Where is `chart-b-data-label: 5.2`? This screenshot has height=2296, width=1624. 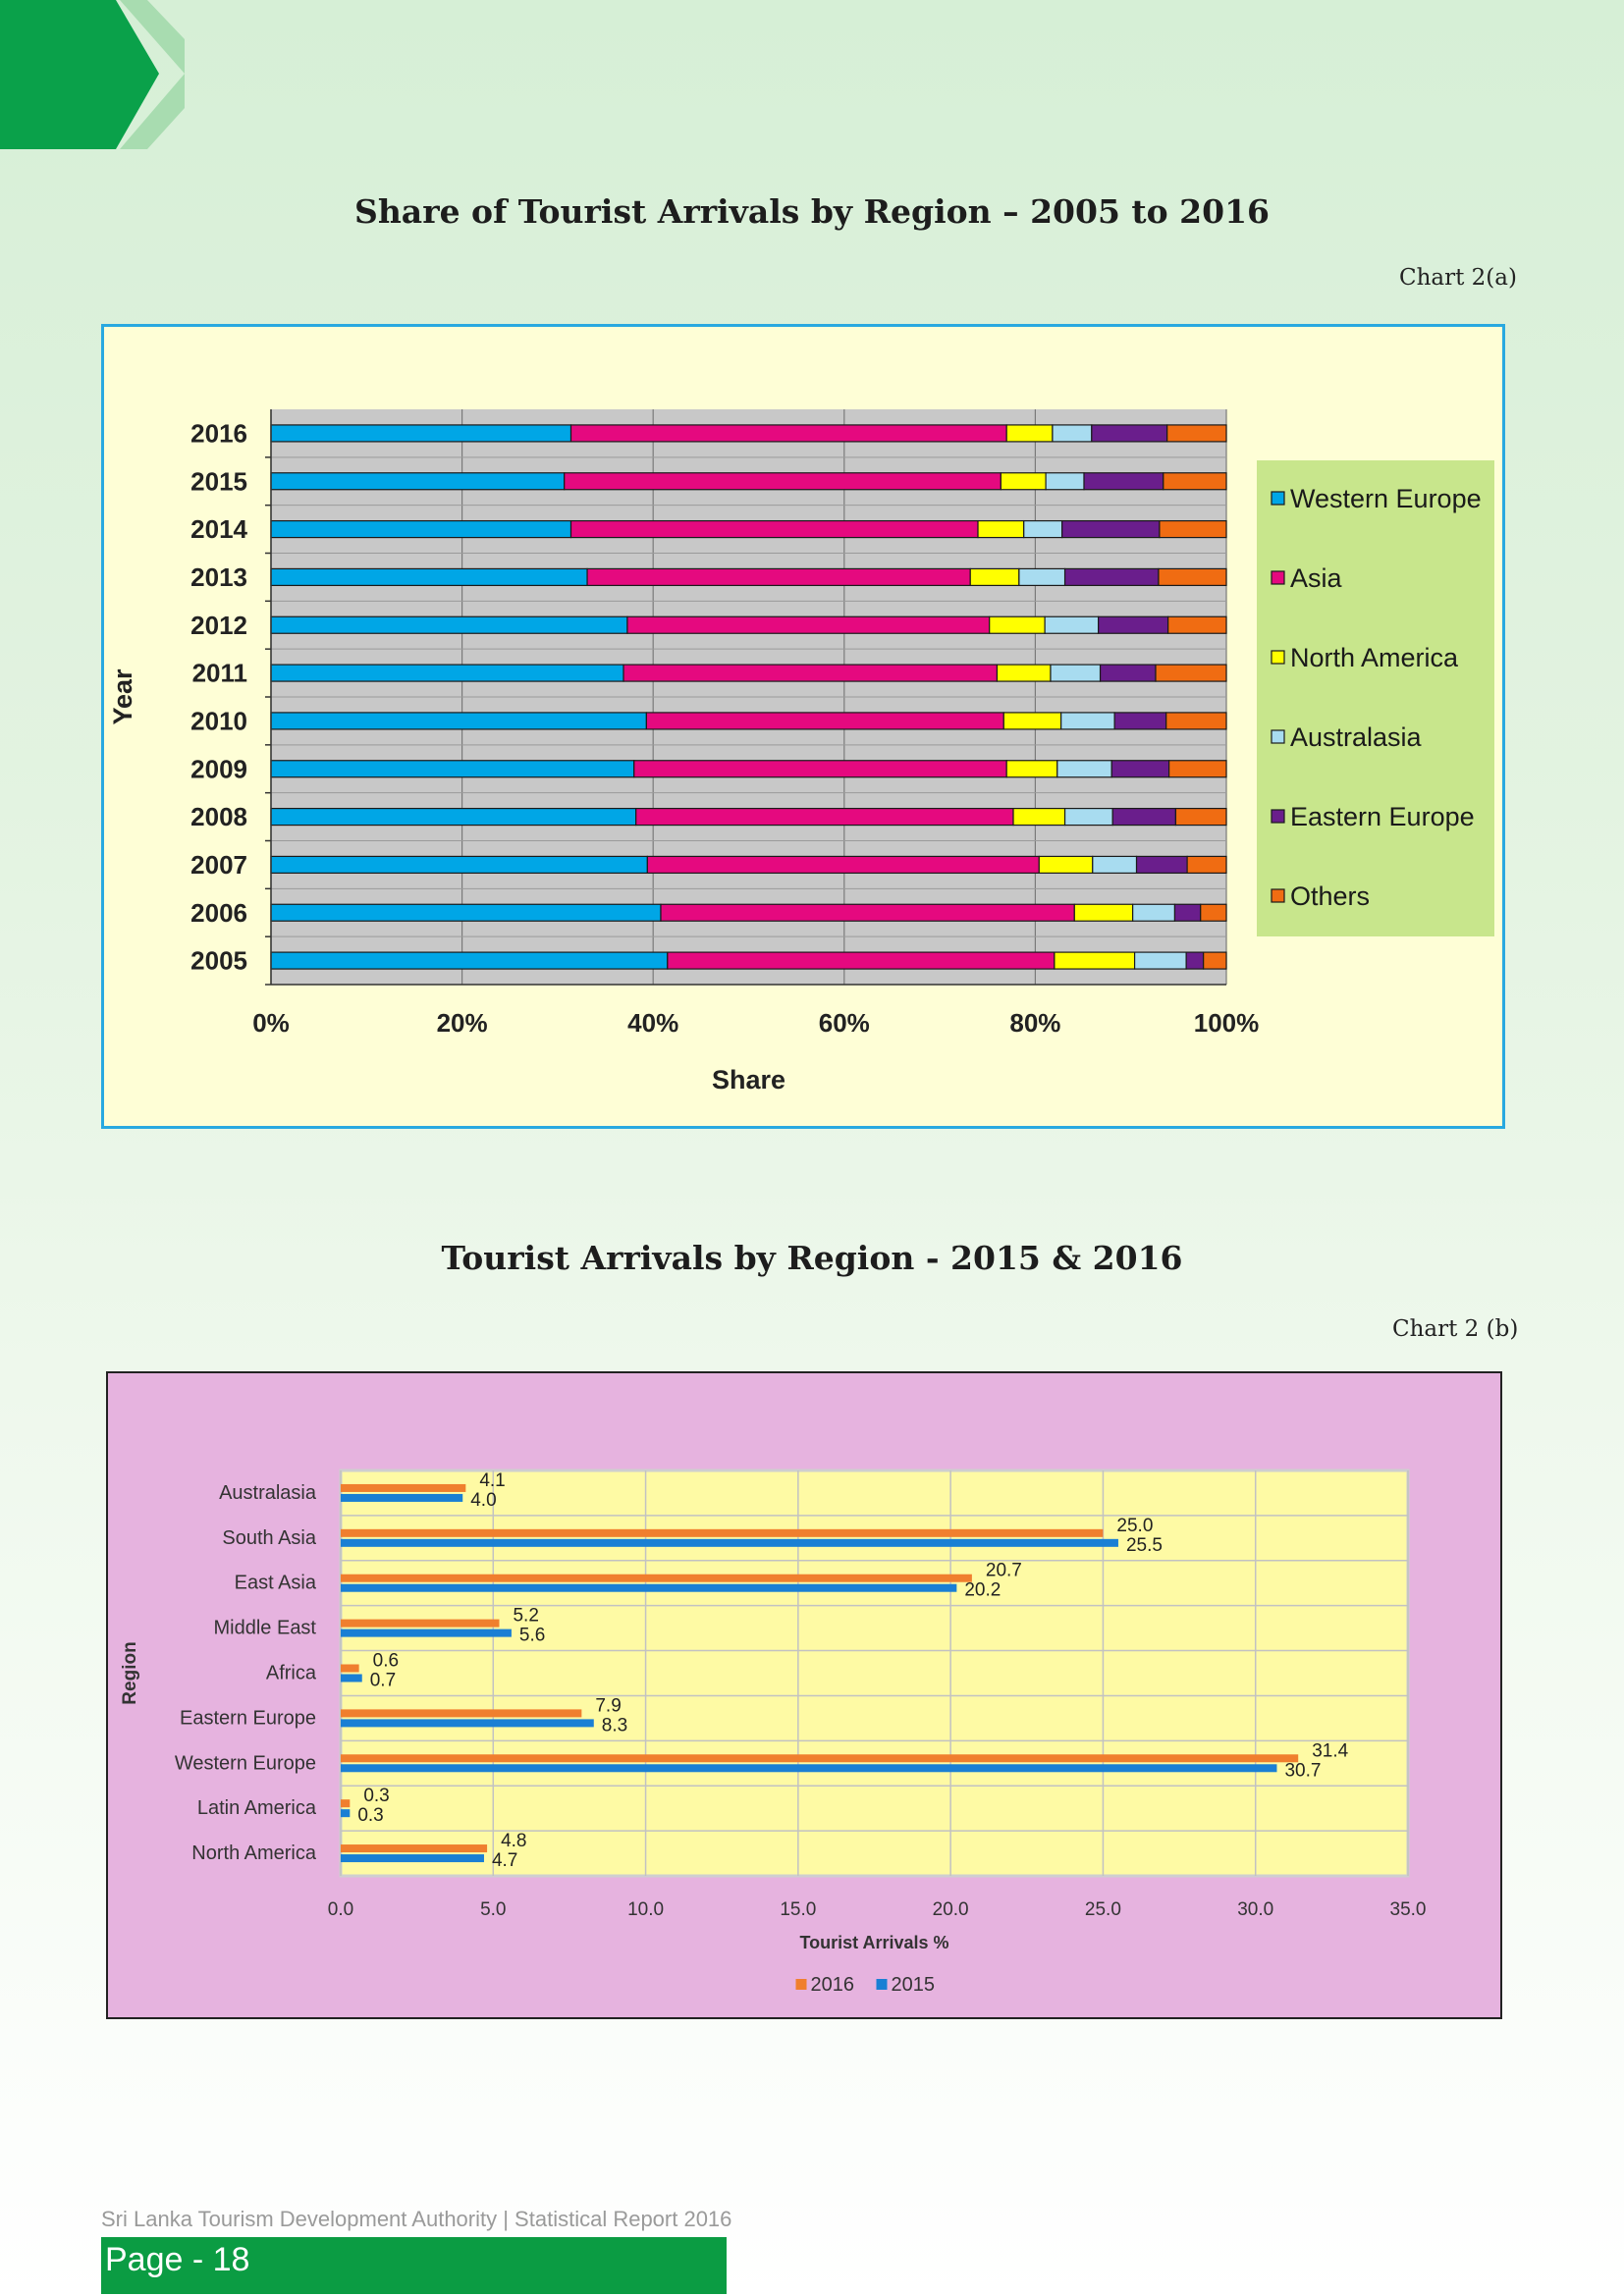
chart-b-data-label: 5.2 is located at coordinates (525, 1616).